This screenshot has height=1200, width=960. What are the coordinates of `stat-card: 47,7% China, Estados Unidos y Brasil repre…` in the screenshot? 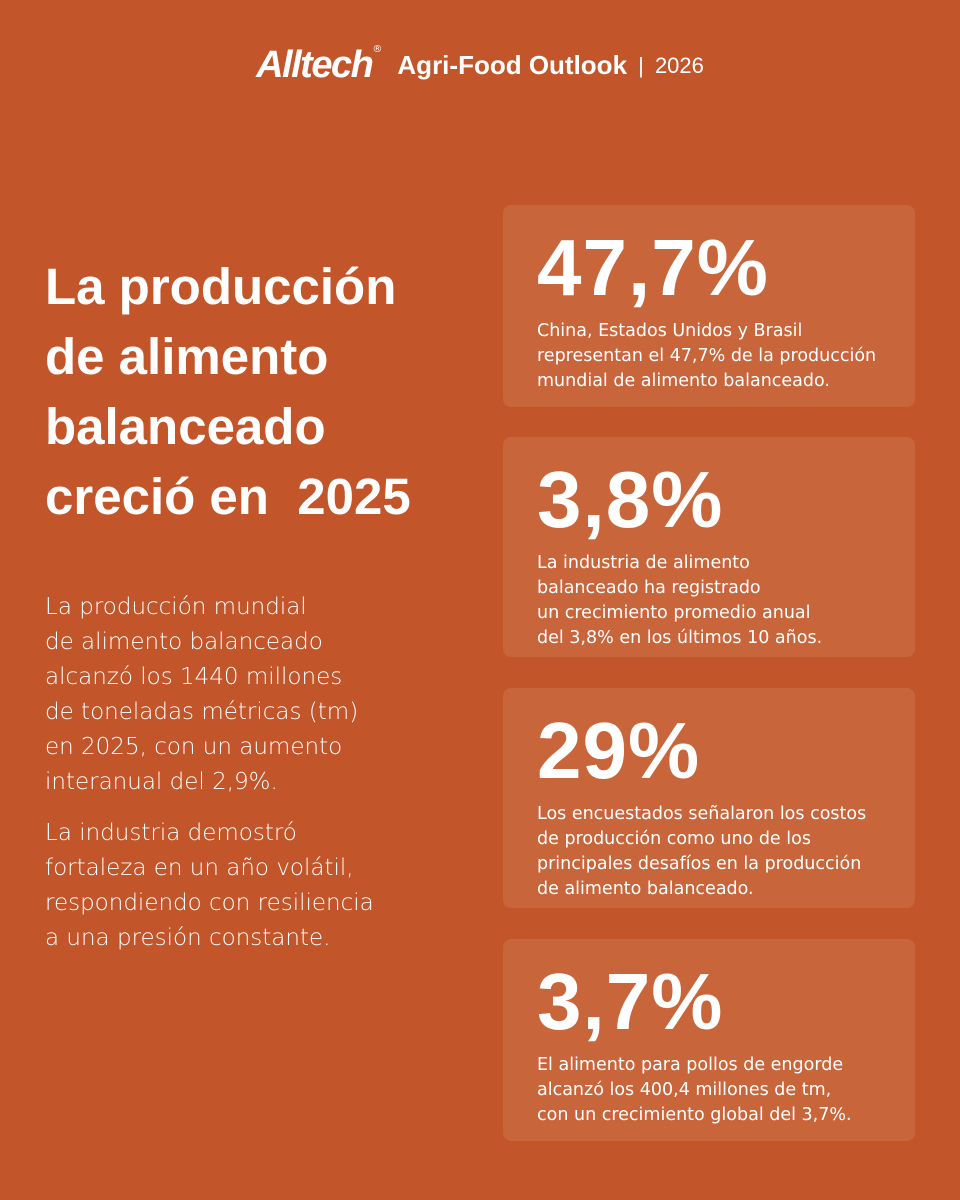 It's located at (709, 306).